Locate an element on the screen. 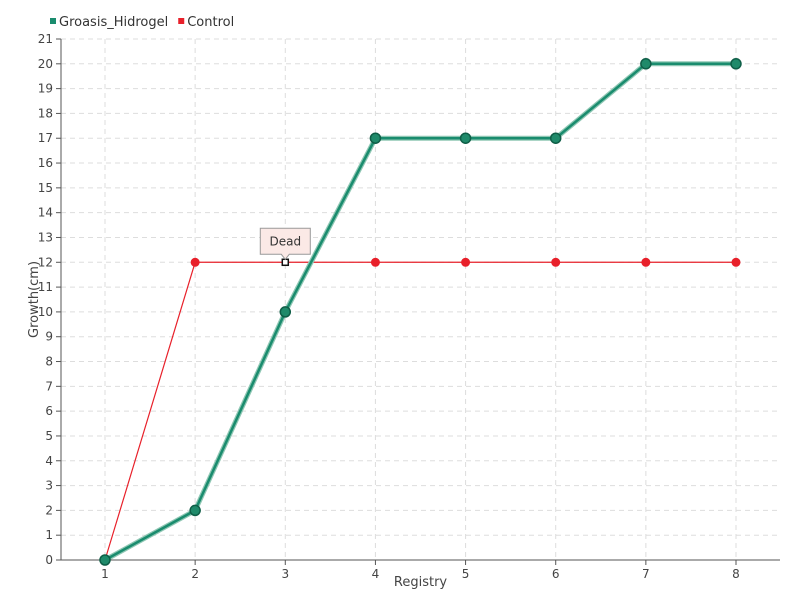 The image size is (800, 605). y-tick-label: 12 is located at coordinates (45, 262).